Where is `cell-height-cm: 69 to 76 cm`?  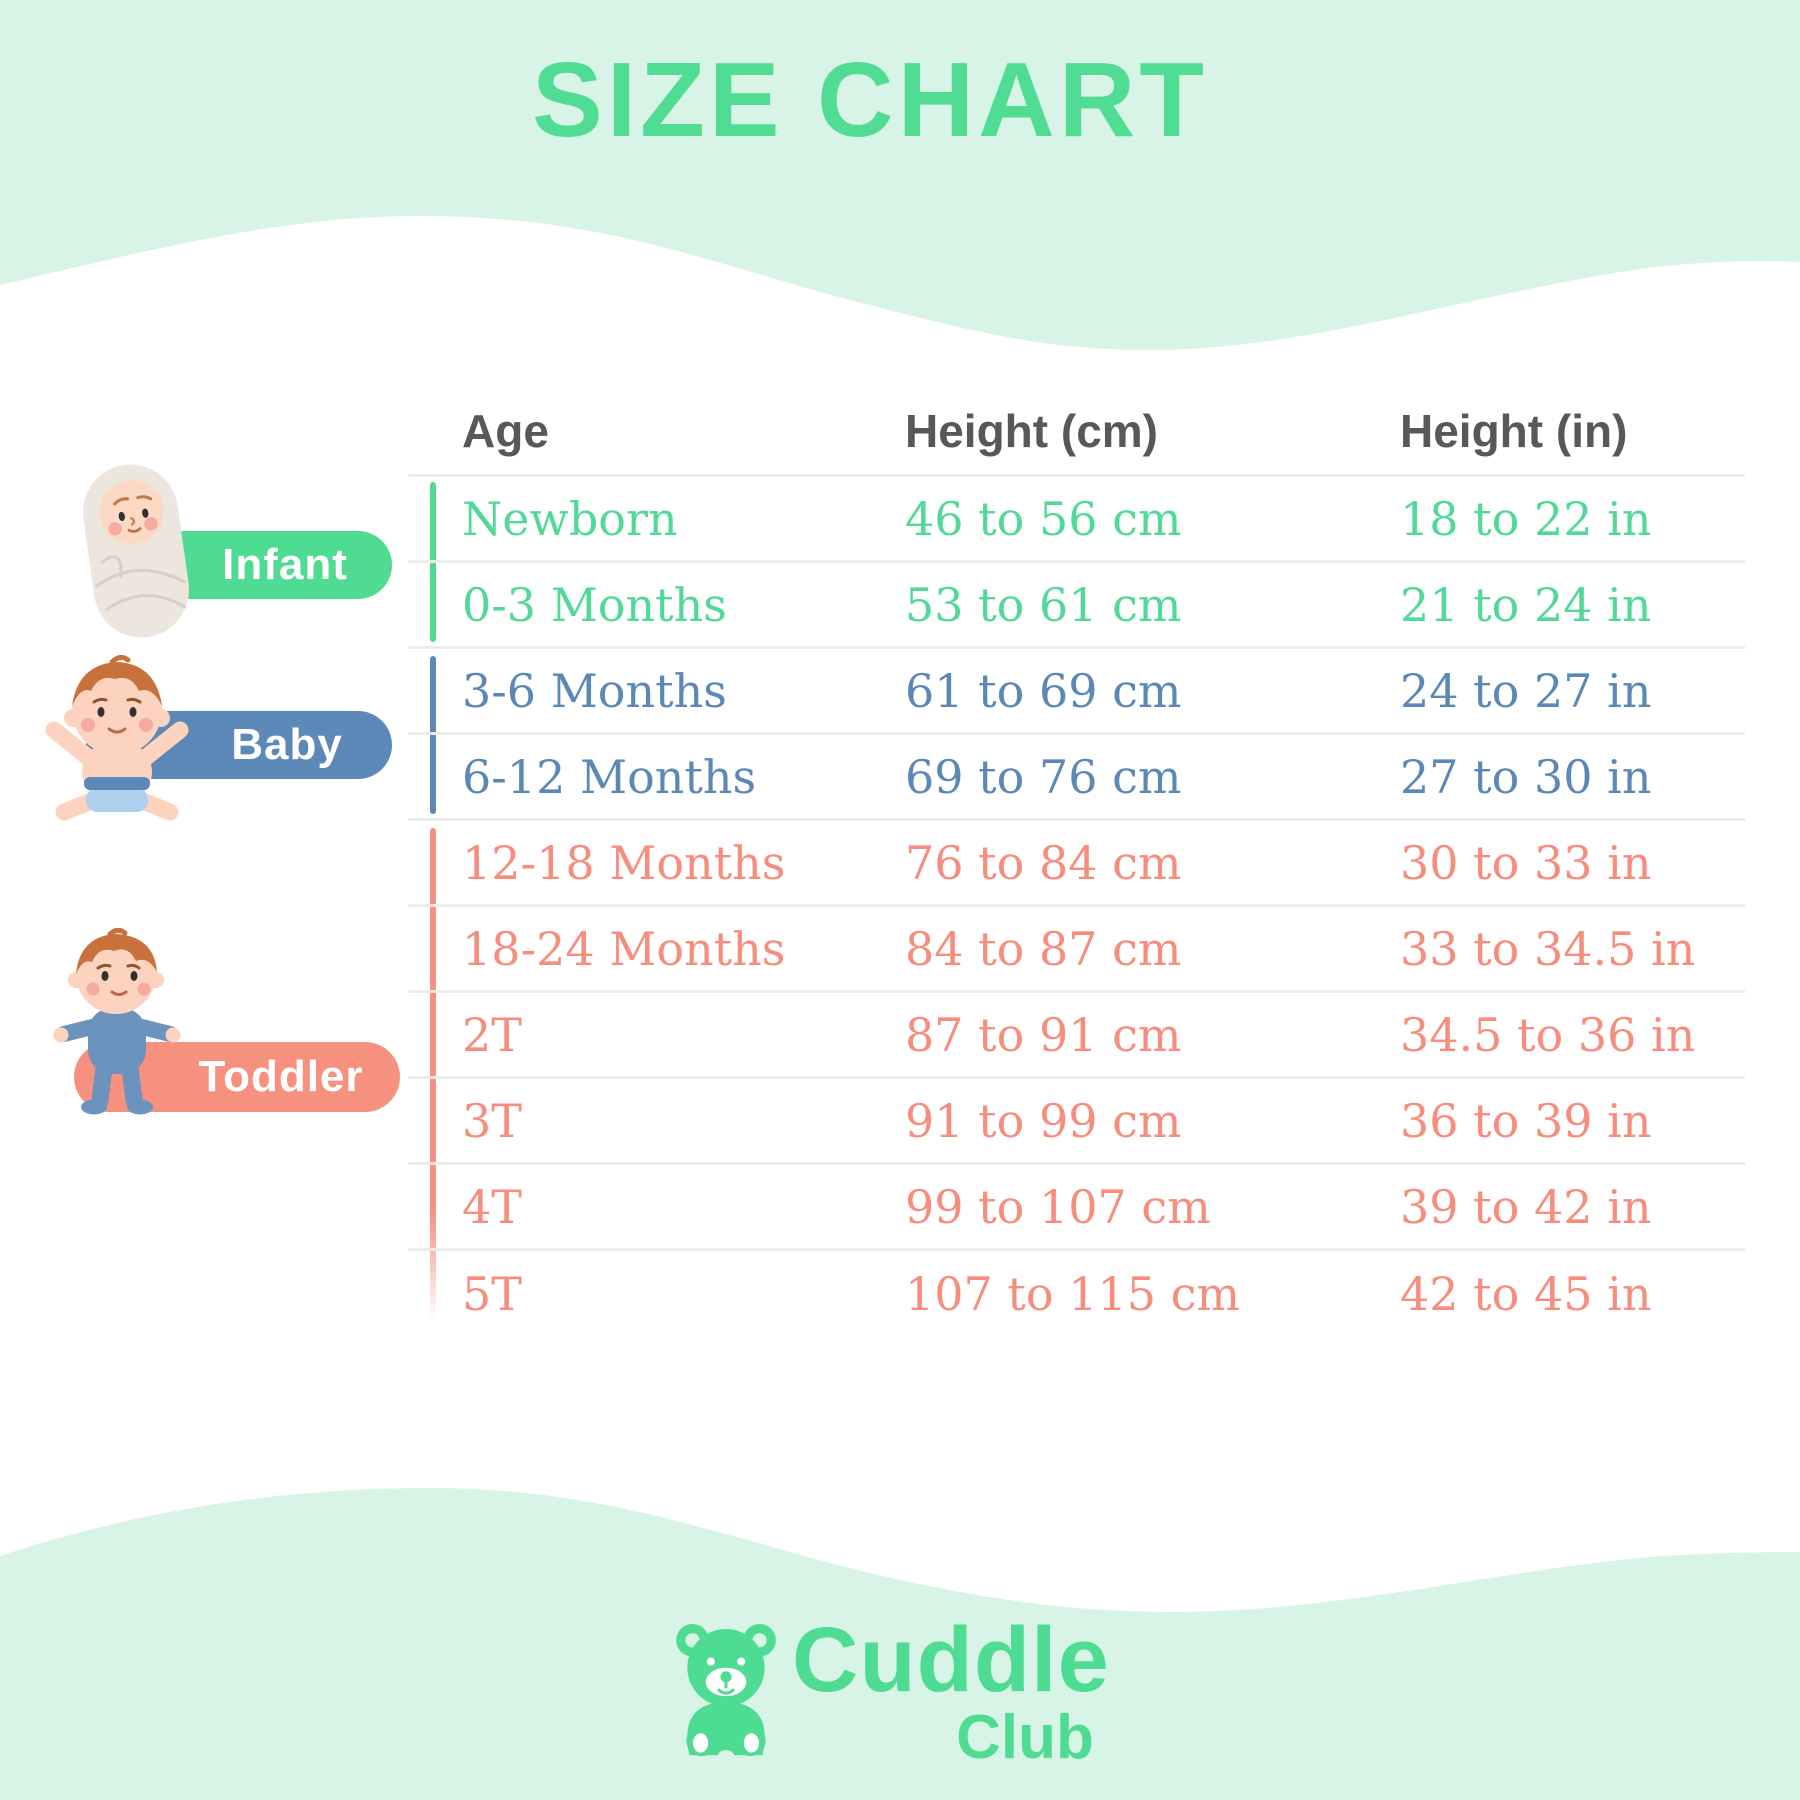 cell-height-cm: 69 to 76 cm is located at coordinates (1043, 776).